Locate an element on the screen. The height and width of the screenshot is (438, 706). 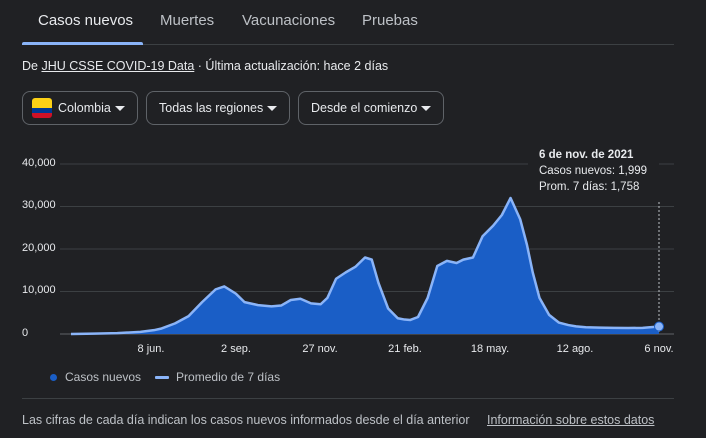
x-tick-label: 2 sep. is located at coordinates (236, 349).